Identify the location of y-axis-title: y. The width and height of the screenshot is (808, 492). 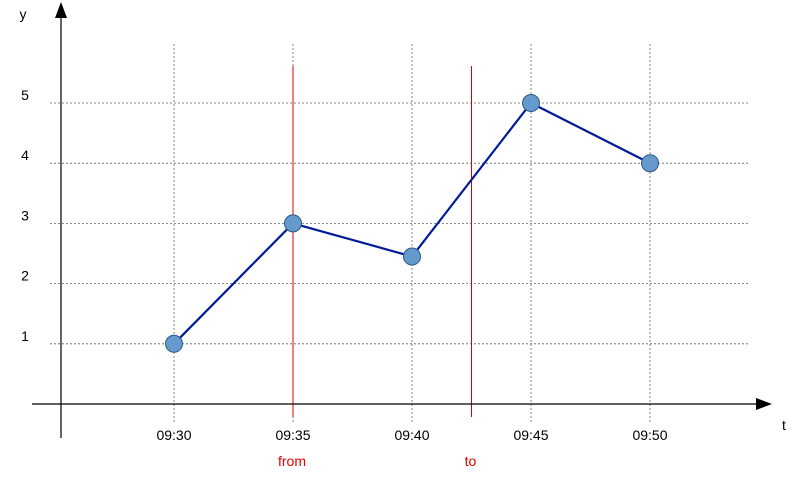
(23, 14).